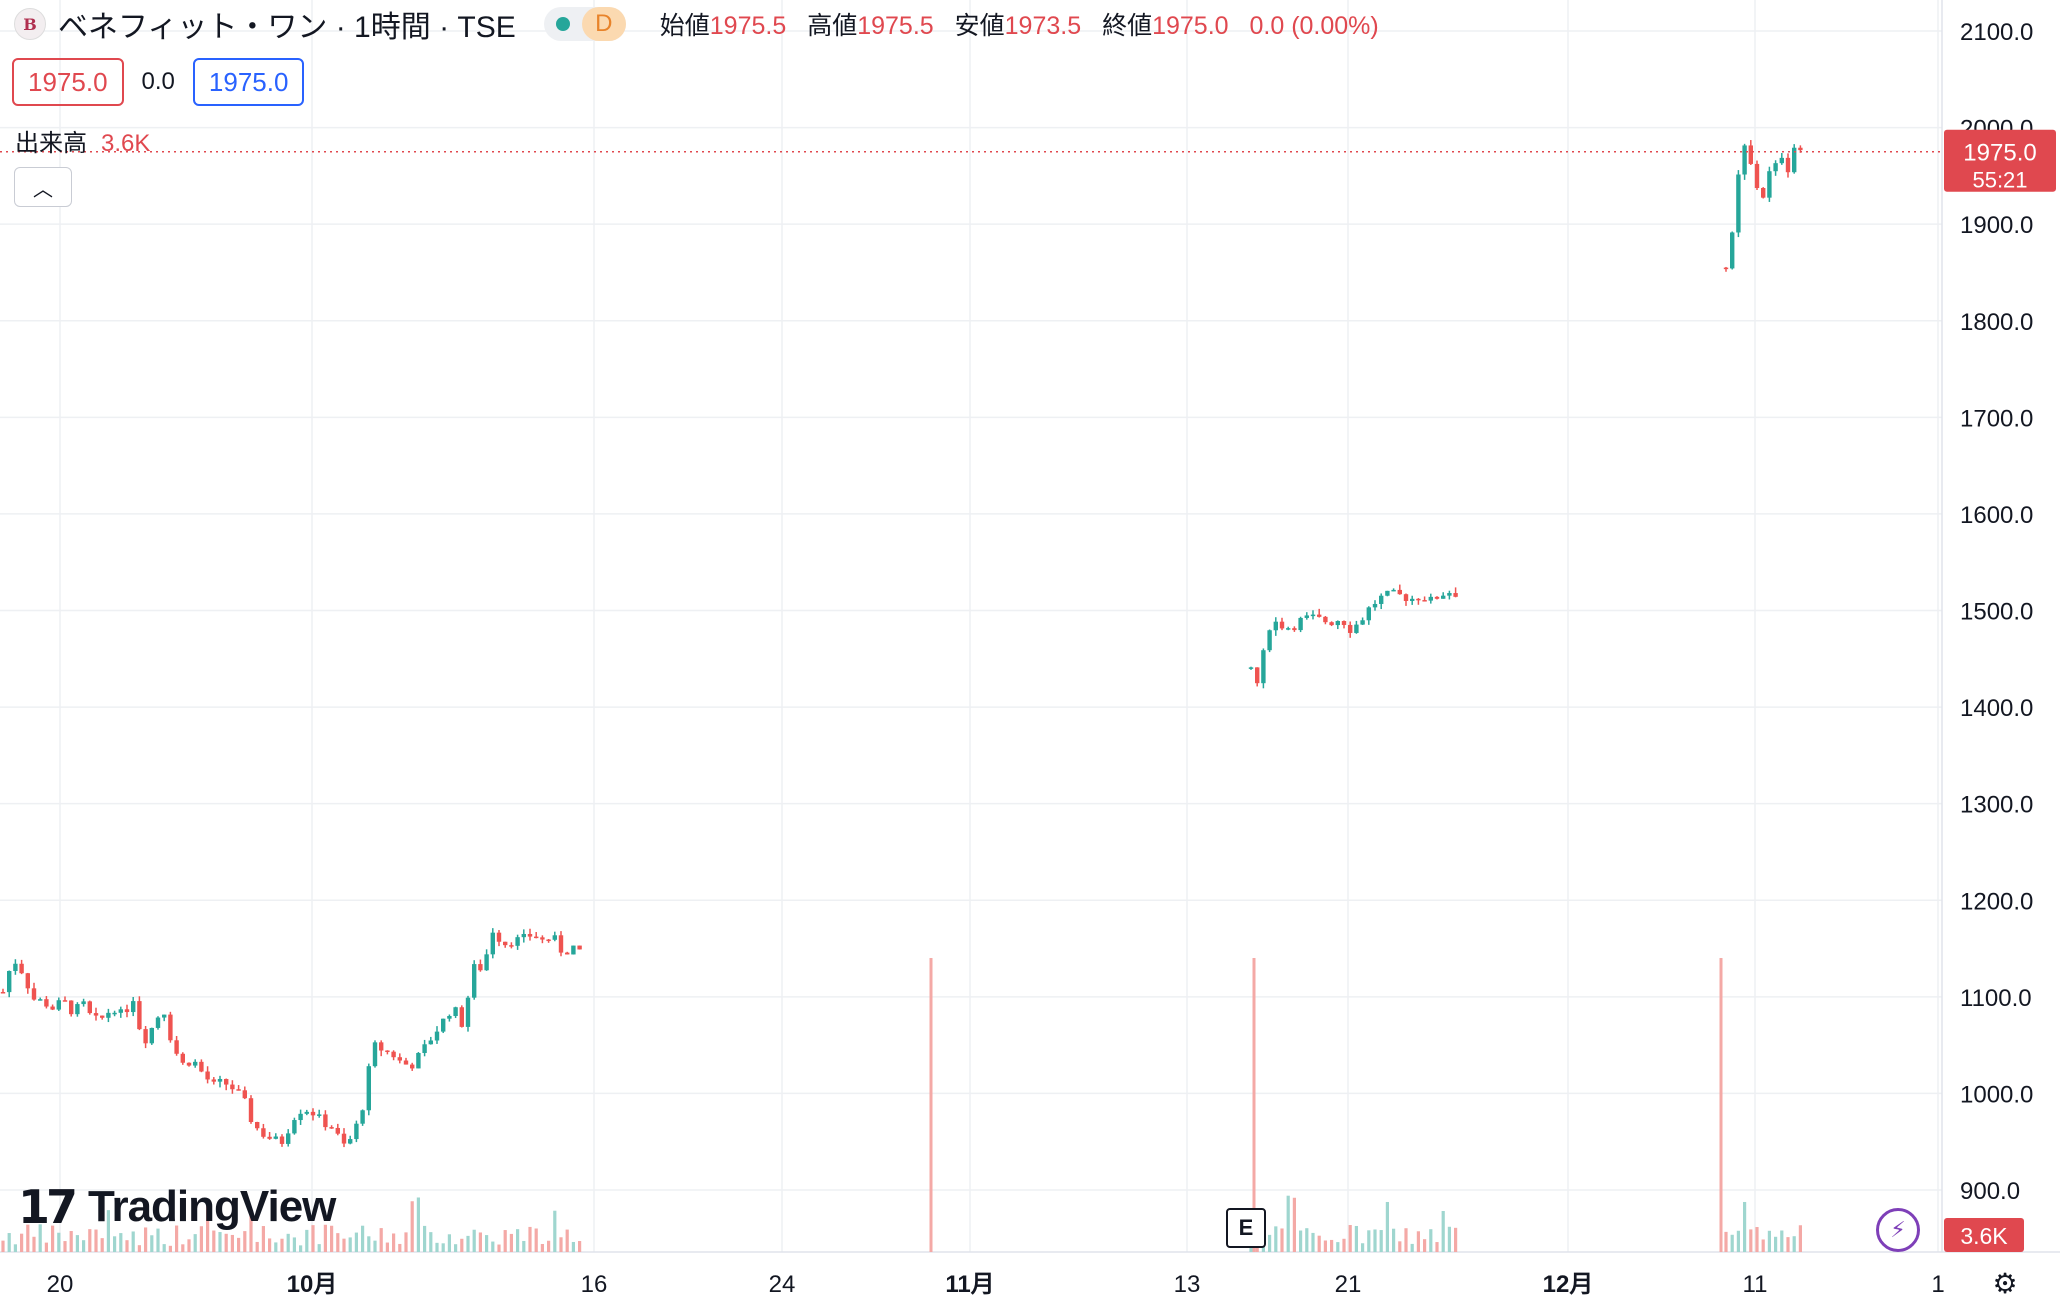 The width and height of the screenshot is (2060, 1308). Describe the element at coordinates (782, 1284) in the screenshot. I see `x-tick-label: 24` at that location.